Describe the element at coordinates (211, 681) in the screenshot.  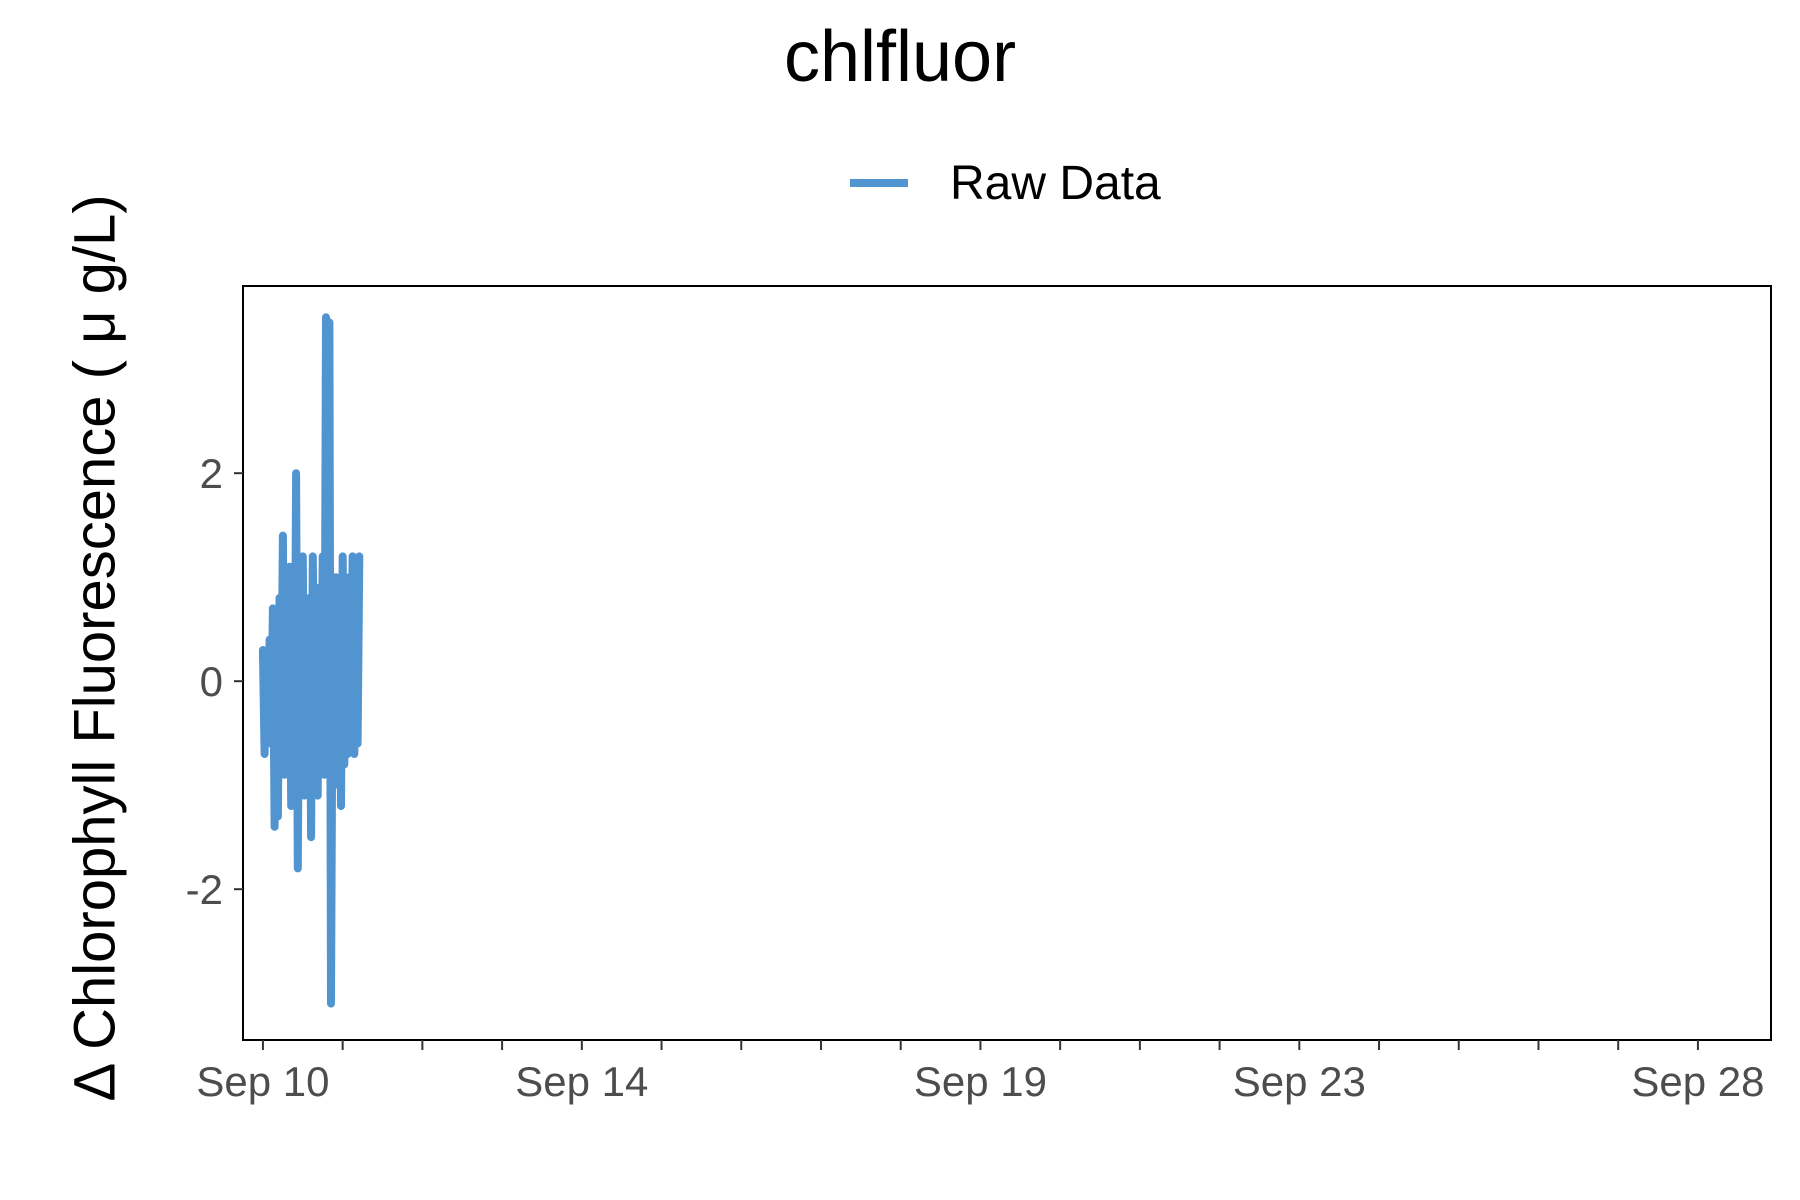
I see `y-tick-label: 0` at that location.